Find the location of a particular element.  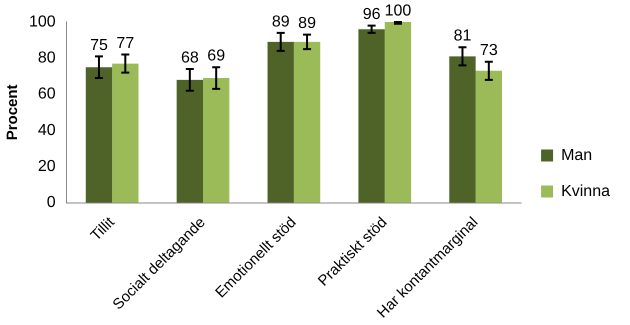

data-label: 68 is located at coordinates (189, 57).